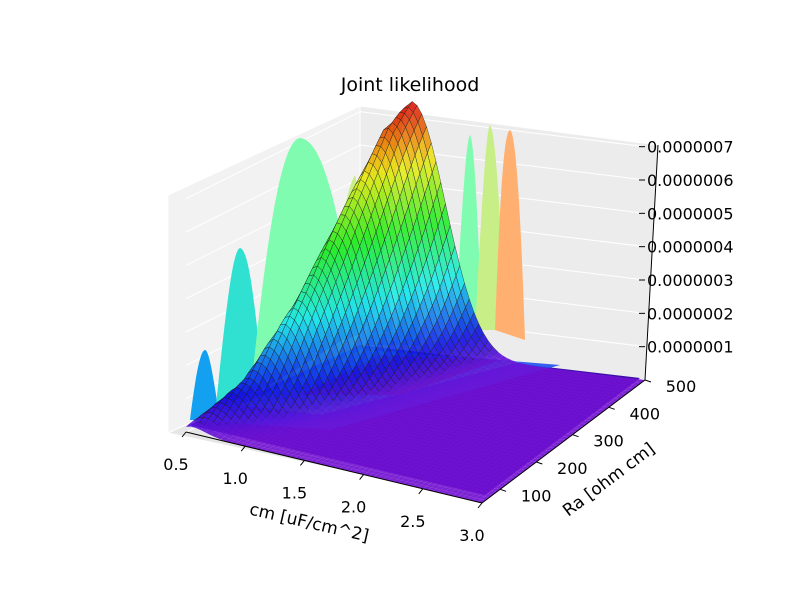 The height and width of the screenshot is (600, 800). I want to click on surface-facet-1965, so click(456, 454).